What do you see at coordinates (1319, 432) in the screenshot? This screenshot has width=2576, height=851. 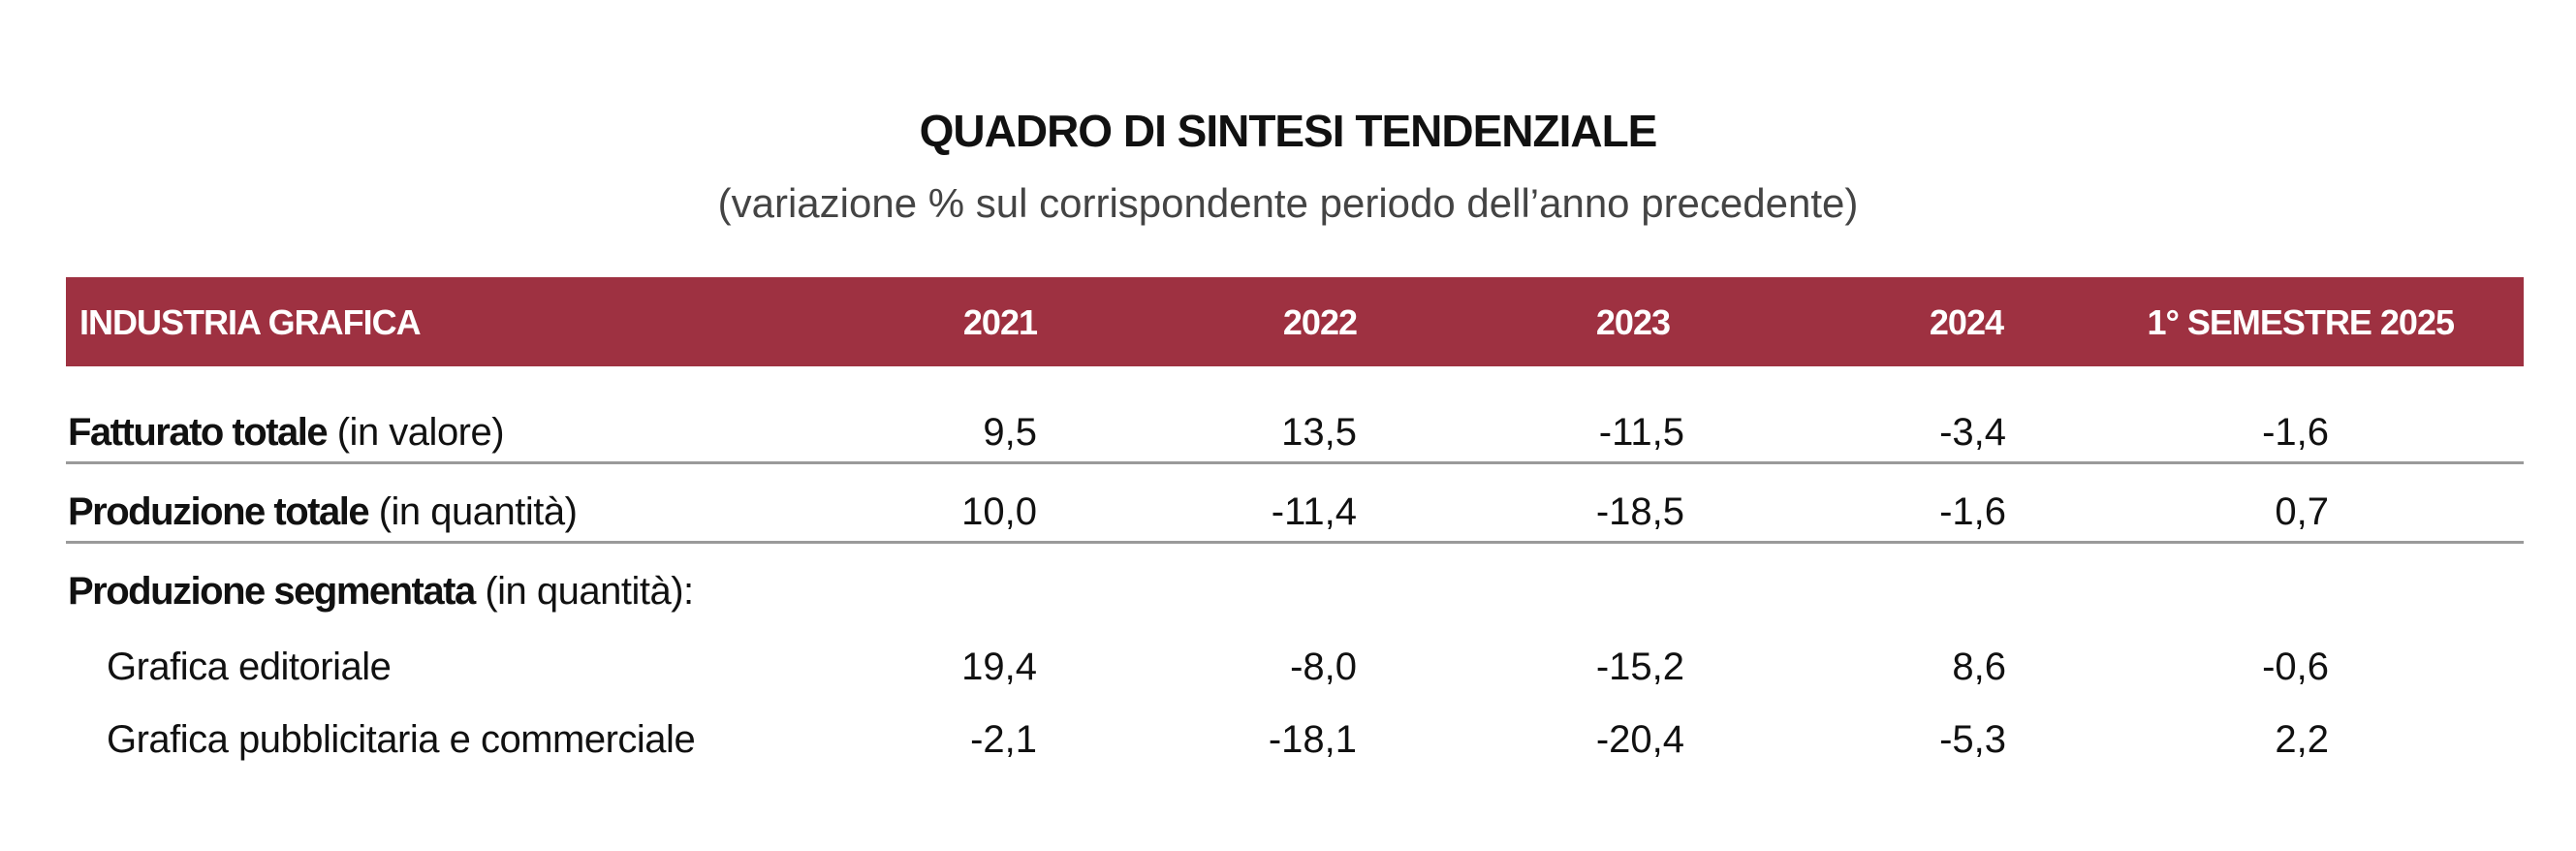 I see `cell-2022: 13,5` at bounding box center [1319, 432].